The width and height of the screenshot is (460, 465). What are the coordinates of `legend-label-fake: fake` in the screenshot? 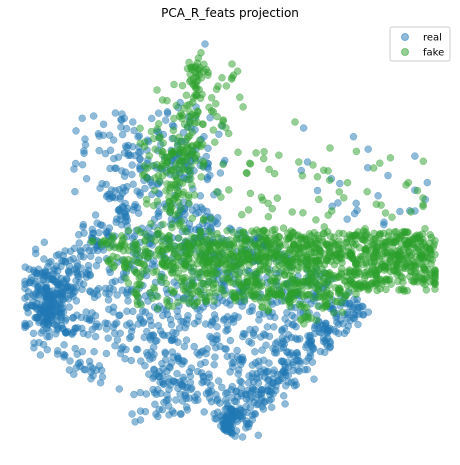 It's located at (433, 53).